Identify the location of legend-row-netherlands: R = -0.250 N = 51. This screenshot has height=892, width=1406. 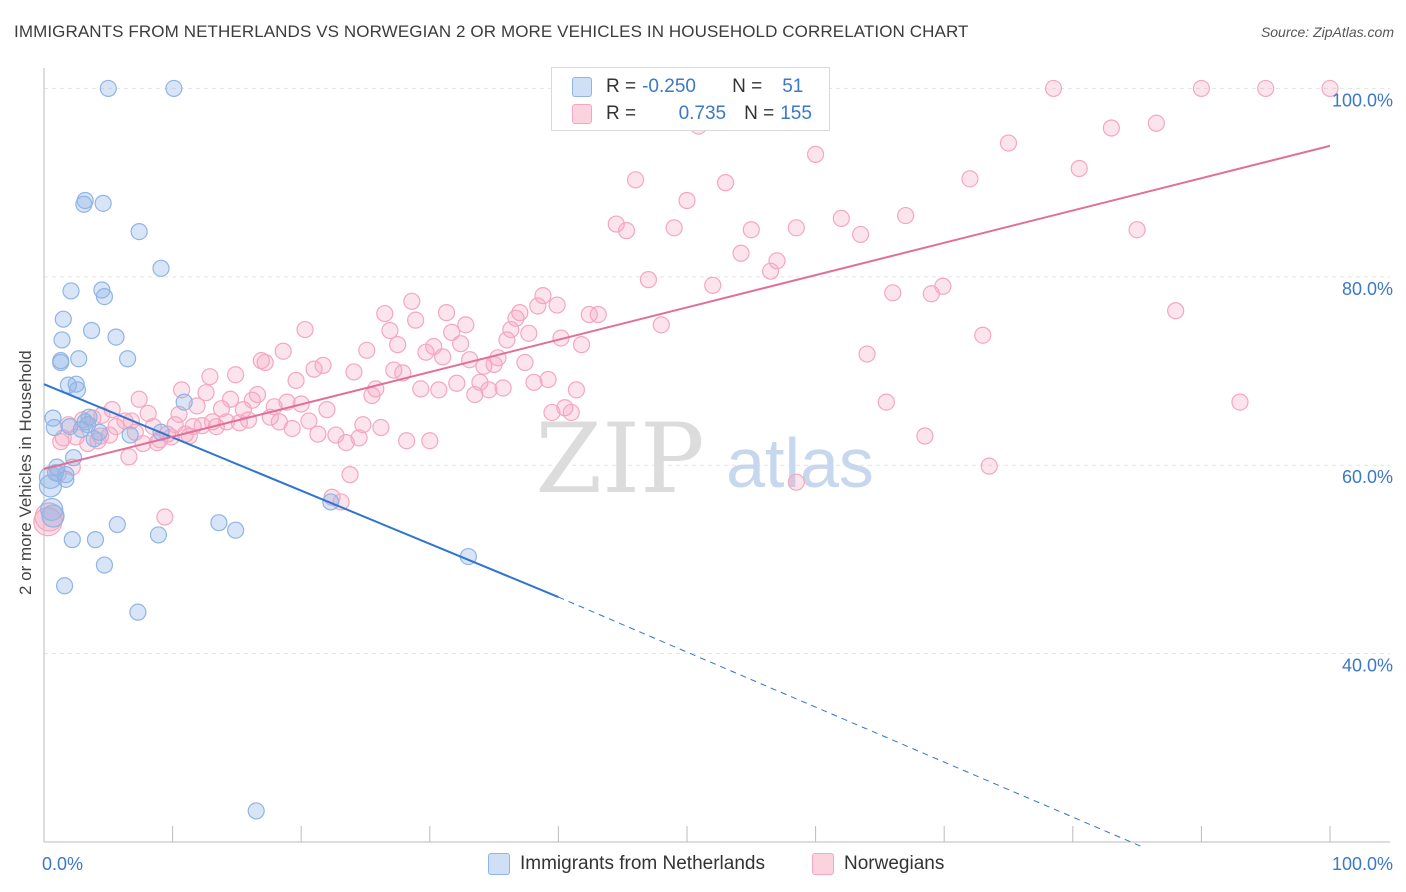
(687, 87).